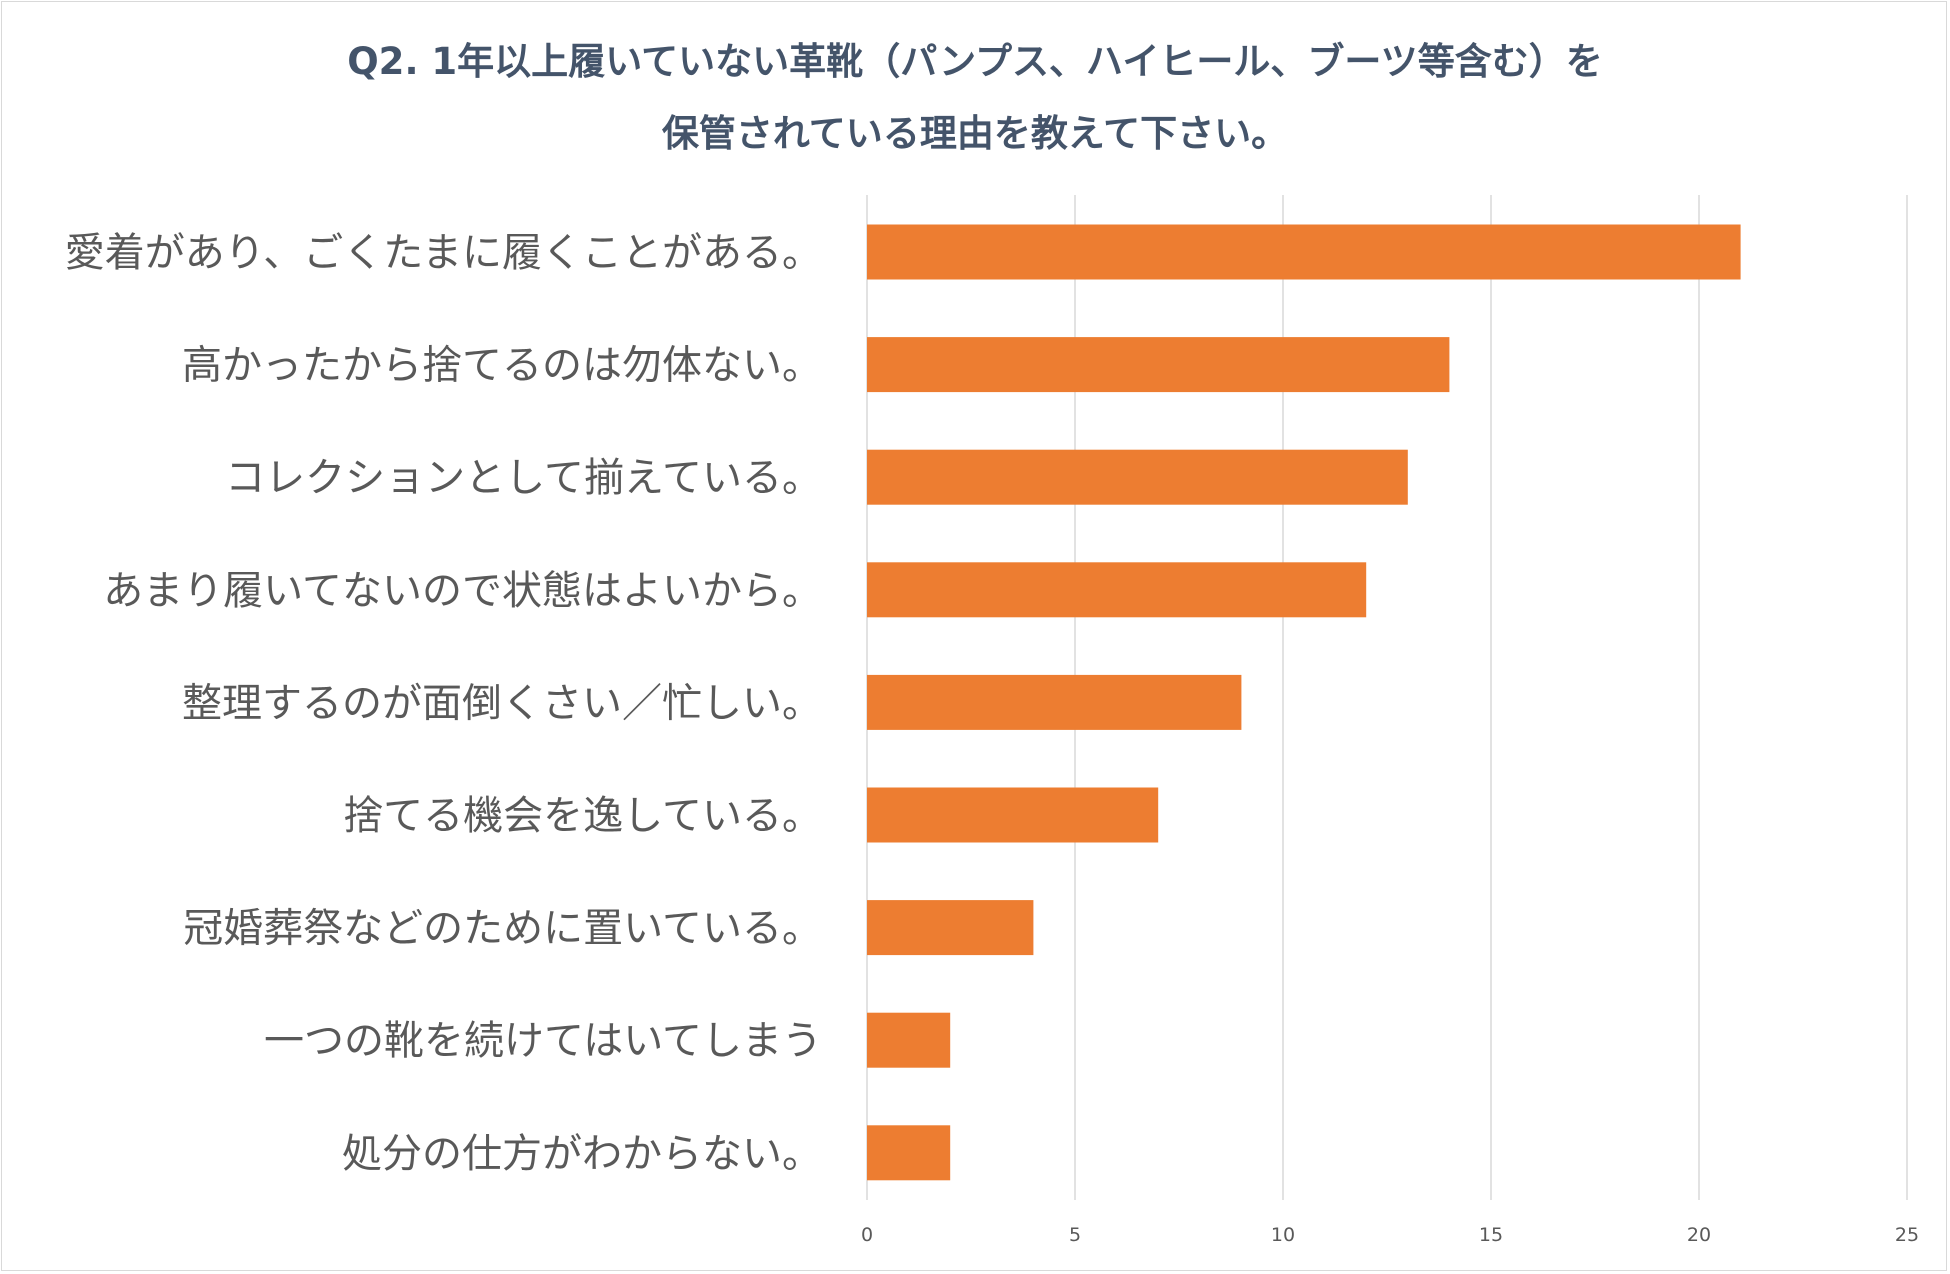 Image resolution: width=1950 pixels, height=1274 pixels. I want to click on category-label: 冠婚葬祭などのために置いている。, so click(502, 929).